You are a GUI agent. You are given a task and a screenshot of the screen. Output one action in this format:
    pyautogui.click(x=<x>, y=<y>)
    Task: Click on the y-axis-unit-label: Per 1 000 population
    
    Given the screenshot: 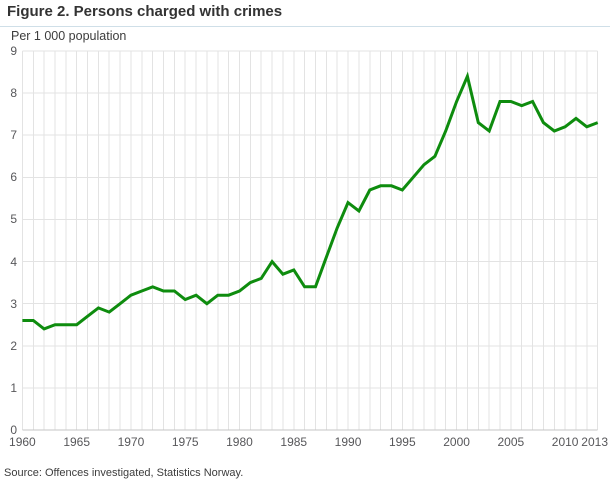 What is the action you would take?
    pyautogui.click(x=69, y=36)
    